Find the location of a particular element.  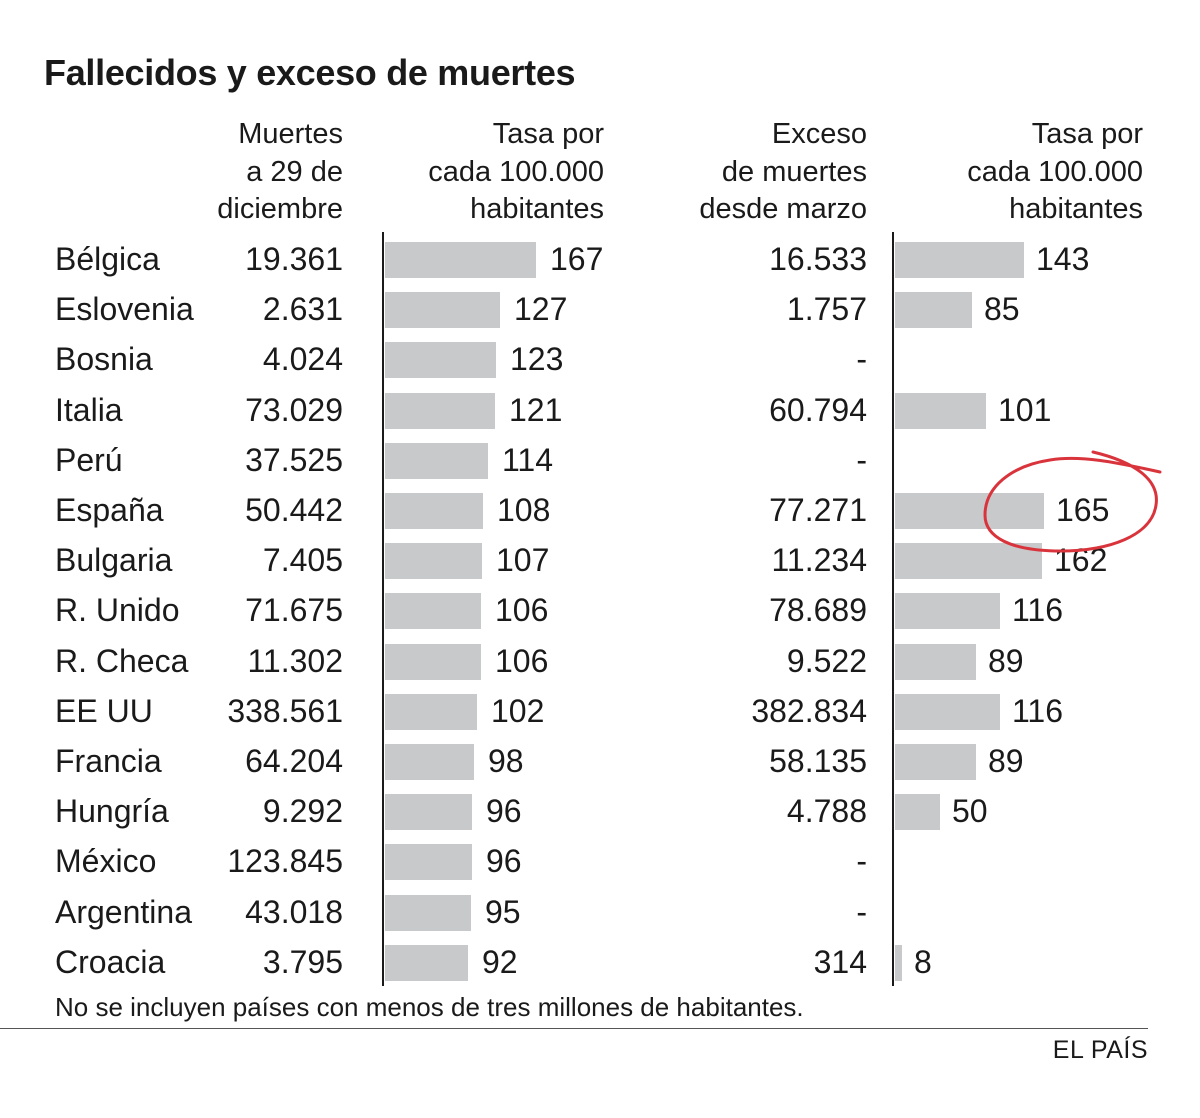

table-row: Bulgaria 7.405 107 11.234 162 is located at coordinates (600, 560).